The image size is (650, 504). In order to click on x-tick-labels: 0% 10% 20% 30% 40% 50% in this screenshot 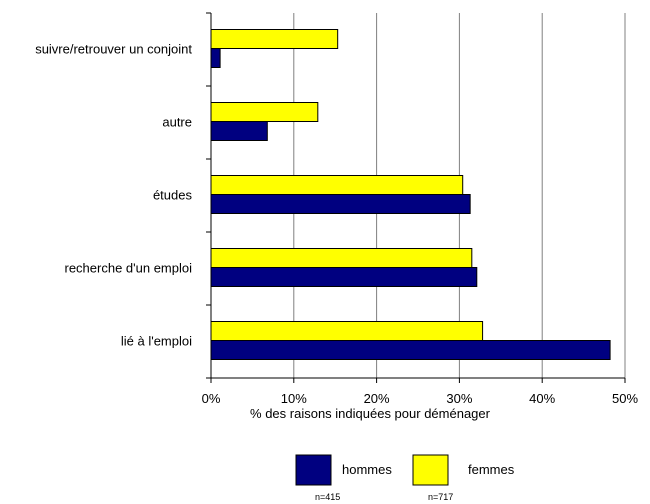, I will do `click(420, 398)`.